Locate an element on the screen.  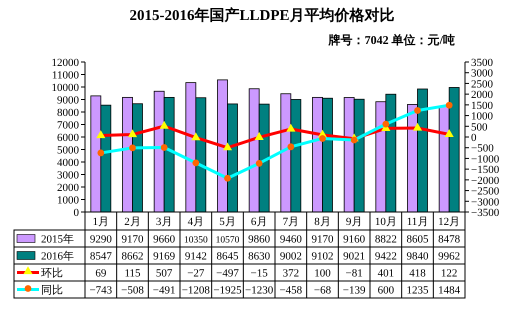
data-label: 418 is located at coordinates (417, 274).